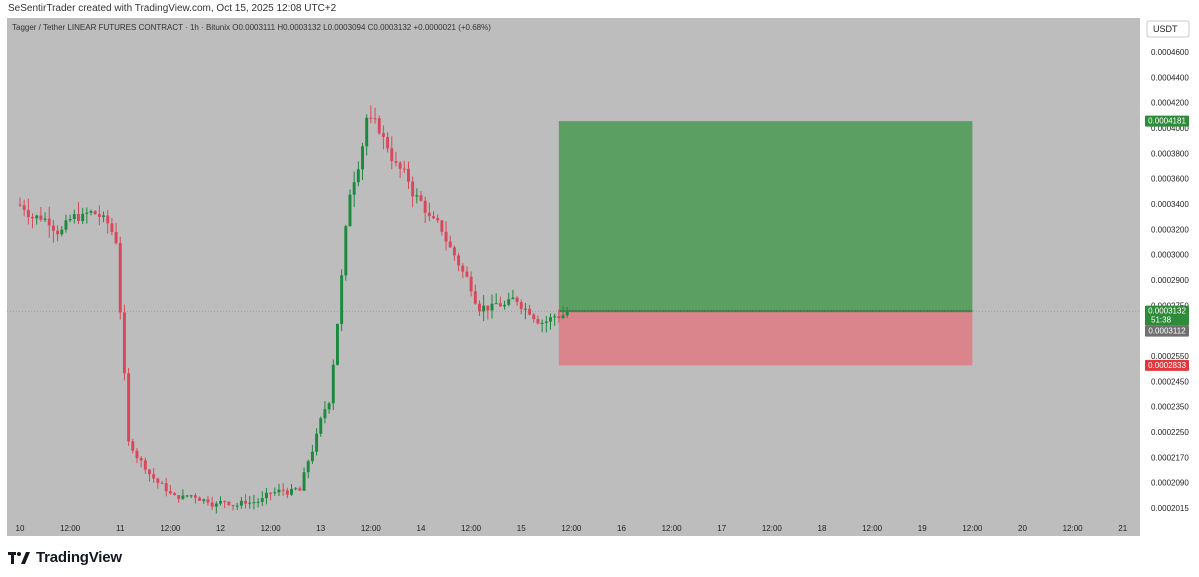  Describe the element at coordinates (1170, 204) in the screenshot. I see `price-axis-label: 0.0003400` at that location.